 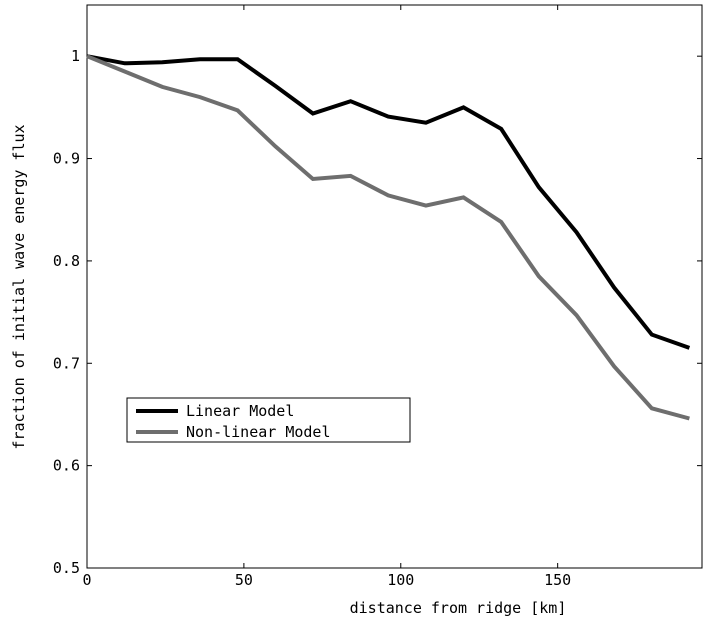 I want to click on x-tick-label: 100, so click(x=400, y=580).